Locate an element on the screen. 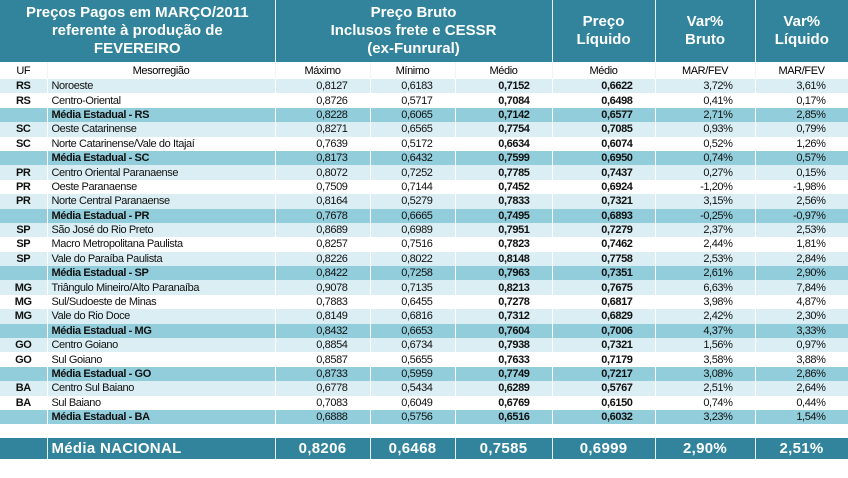 The image size is (848, 478). var-liquido-cell: 2,53% is located at coordinates (801, 230).